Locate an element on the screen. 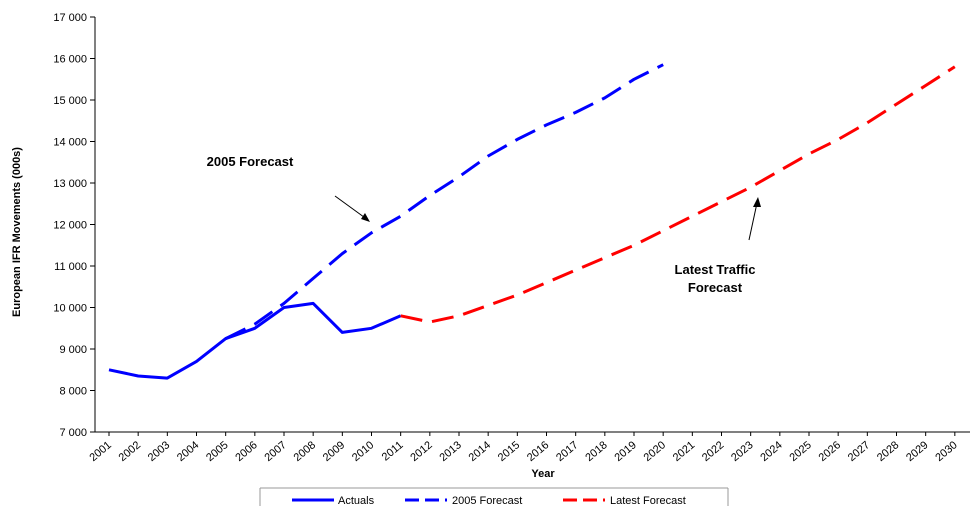  legend-label-latest-forecast: Latest Forecast is located at coordinates (648, 500).